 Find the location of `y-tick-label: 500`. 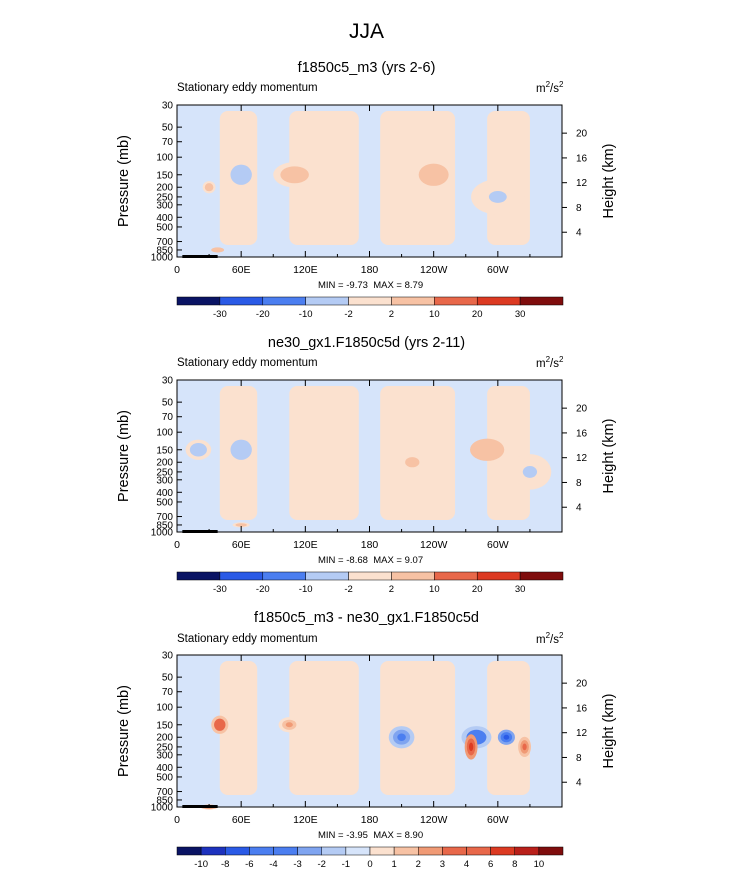

y-tick-label: 500 is located at coordinates (164, 777).